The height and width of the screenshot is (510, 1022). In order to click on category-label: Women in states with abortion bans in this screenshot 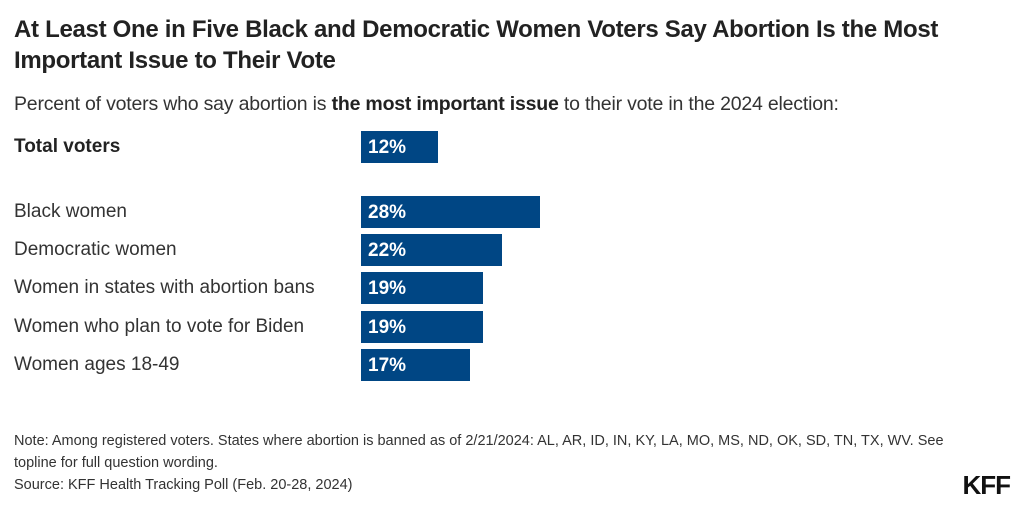, I will do `click(164, 287)`.